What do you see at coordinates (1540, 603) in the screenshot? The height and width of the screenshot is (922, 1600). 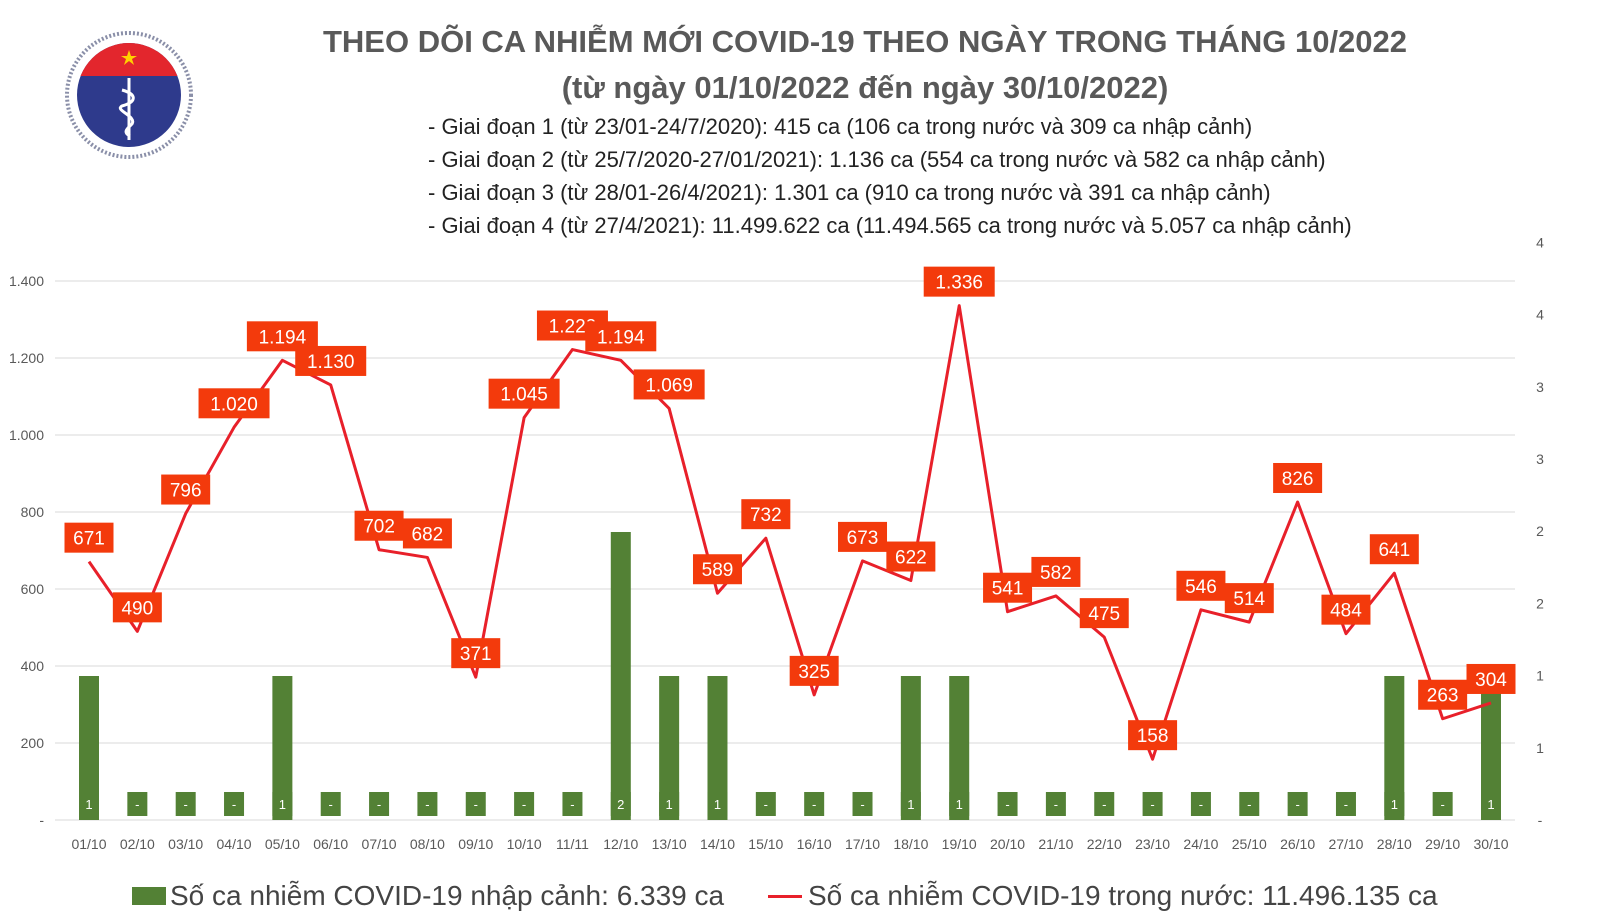 I see `right-axis-tick: 2` at bounding box center [1540, 603].